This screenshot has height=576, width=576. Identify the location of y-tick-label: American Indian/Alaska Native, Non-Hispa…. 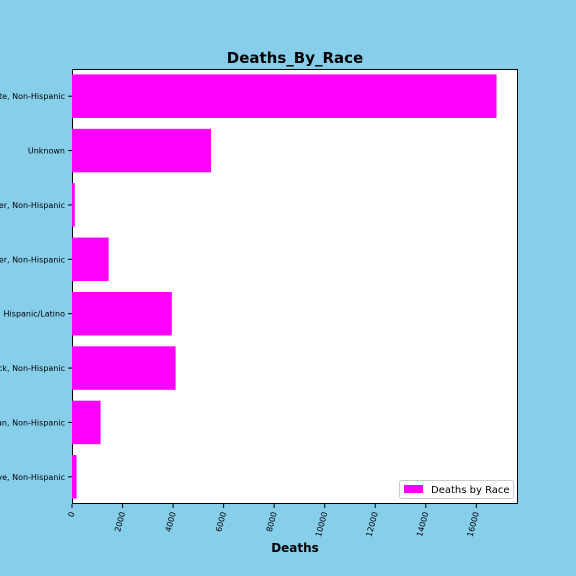
(32, 477).